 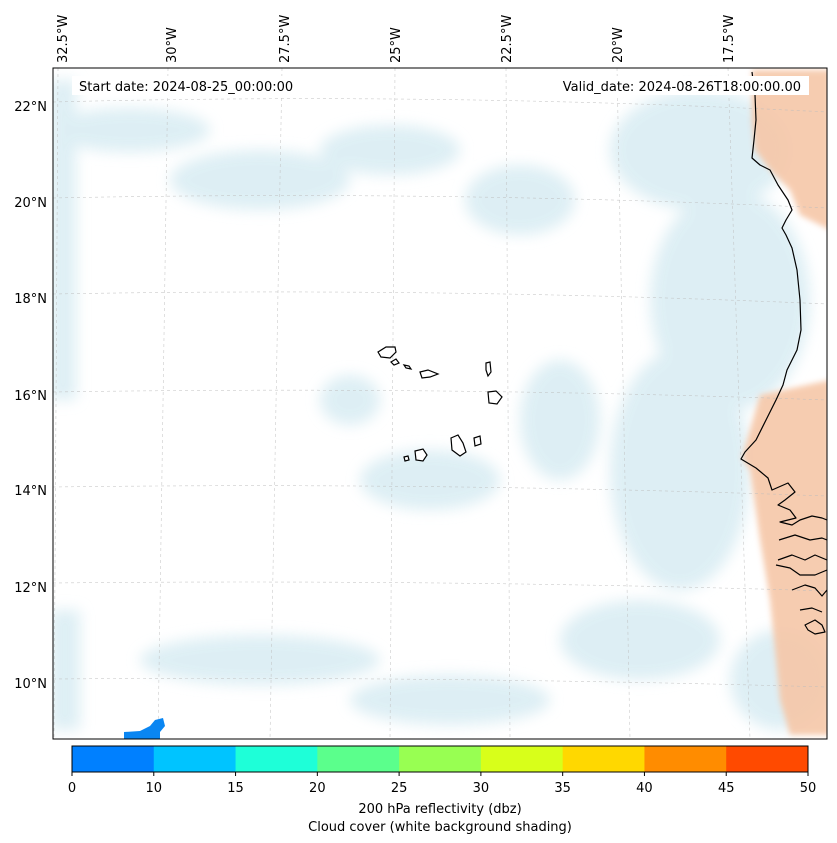 I want to click on colorbar-tick-label: 40, so click(x=644, y=788).